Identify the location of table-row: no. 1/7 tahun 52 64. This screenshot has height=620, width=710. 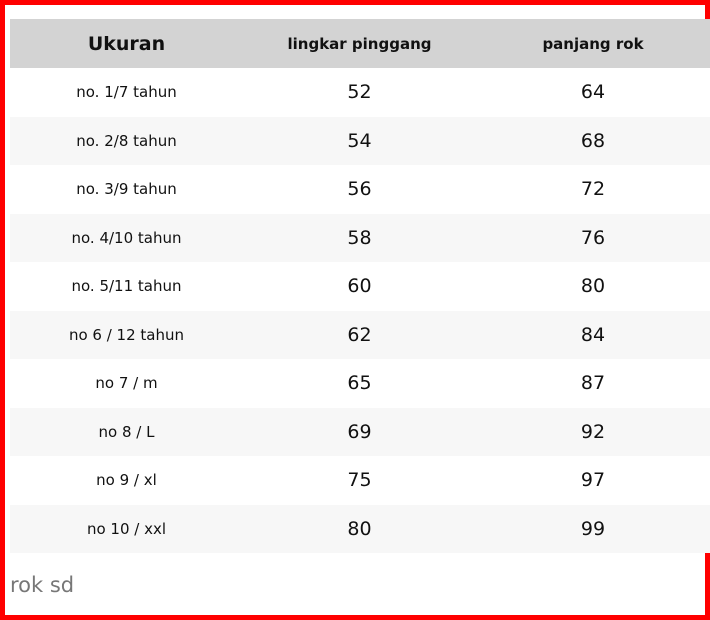
(360, 92).